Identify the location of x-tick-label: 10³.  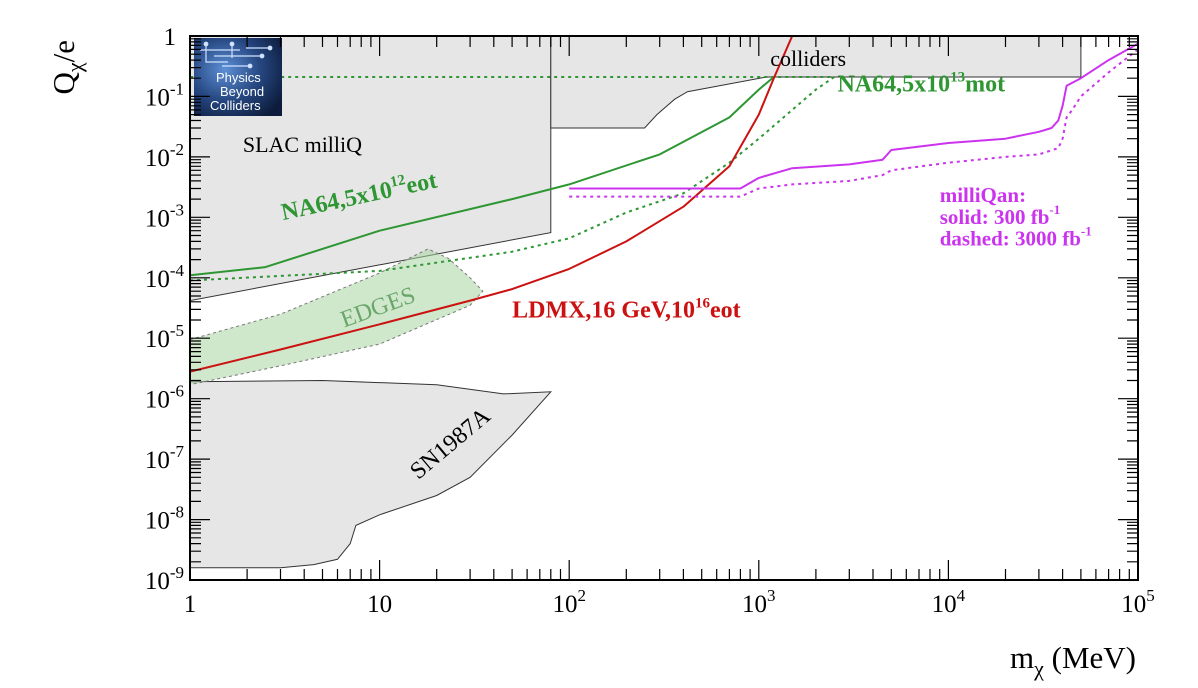
(759, 602).